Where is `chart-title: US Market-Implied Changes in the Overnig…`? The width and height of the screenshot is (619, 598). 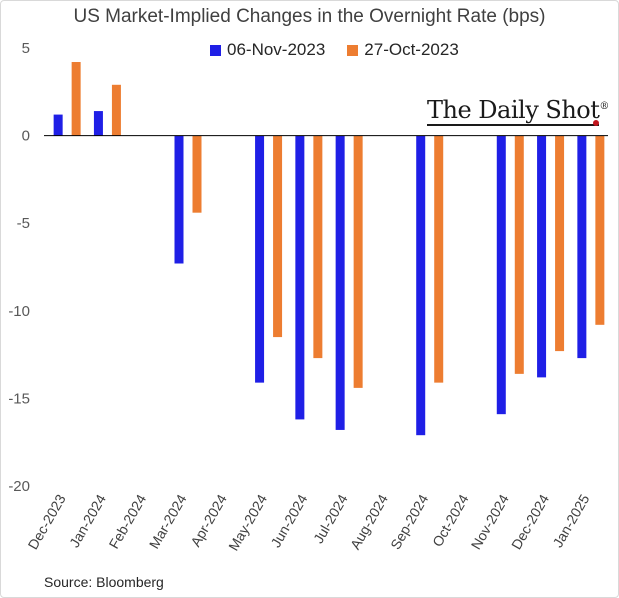
chart-title: US Market-Implied Changes in the Overnig… is located at coordinates (309, 16).